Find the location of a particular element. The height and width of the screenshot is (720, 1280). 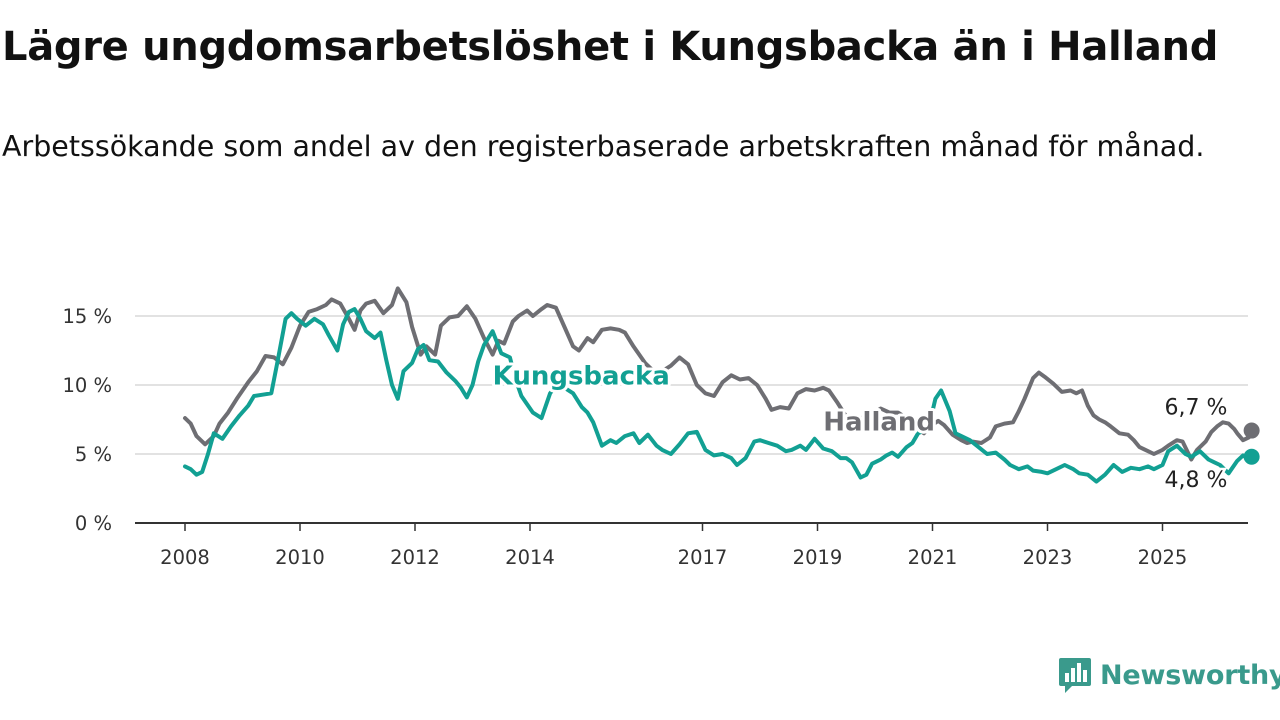

x-tick-label: 2008 is located at coordinates (185, 557).